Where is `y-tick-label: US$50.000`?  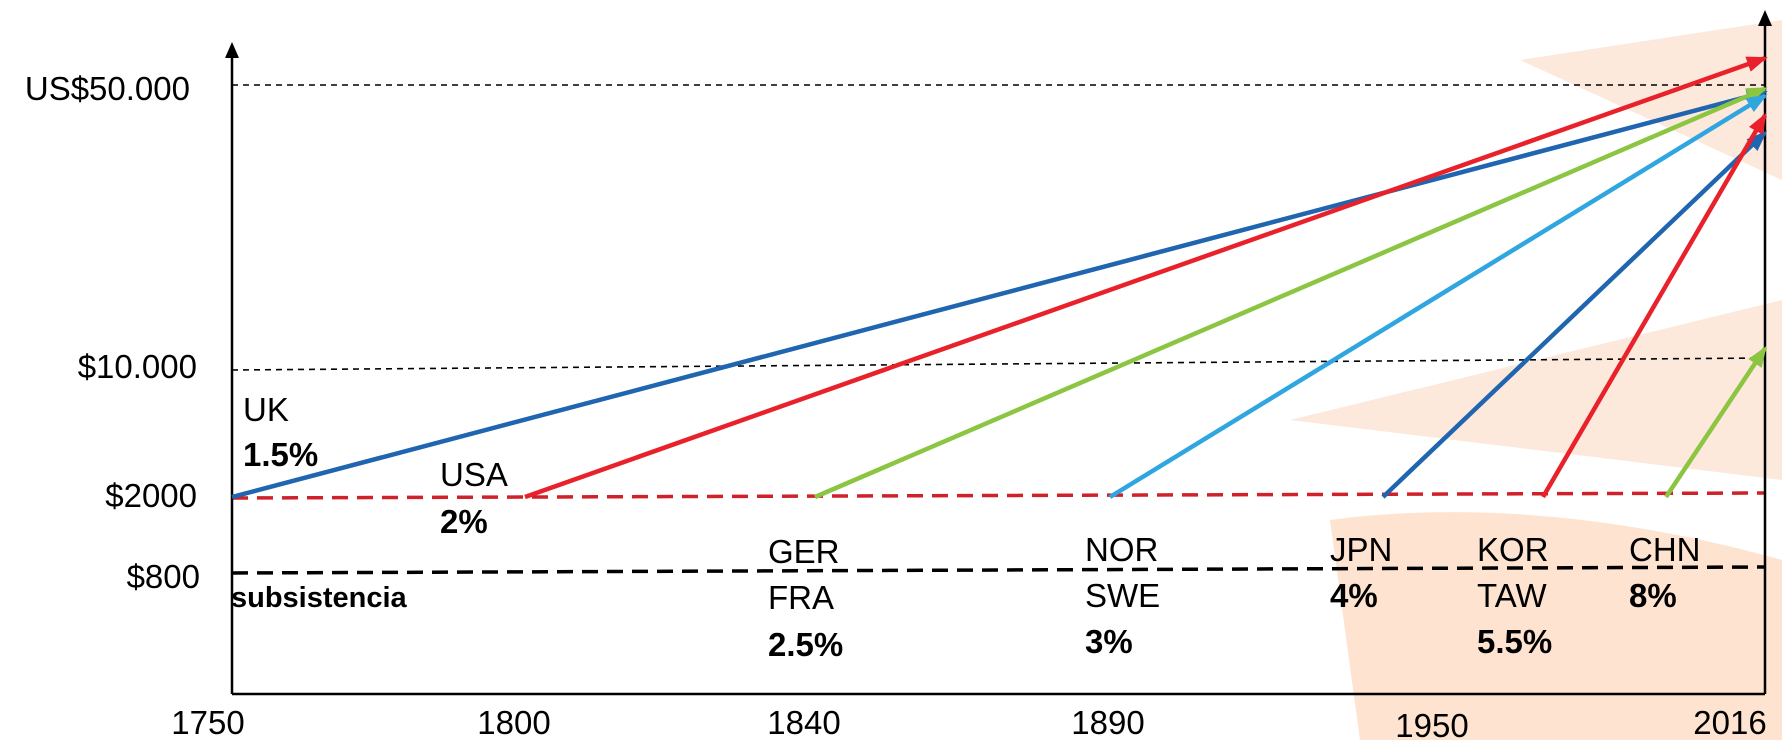
y-tick-label: US$50.000 is located at coordinates (107, 88).